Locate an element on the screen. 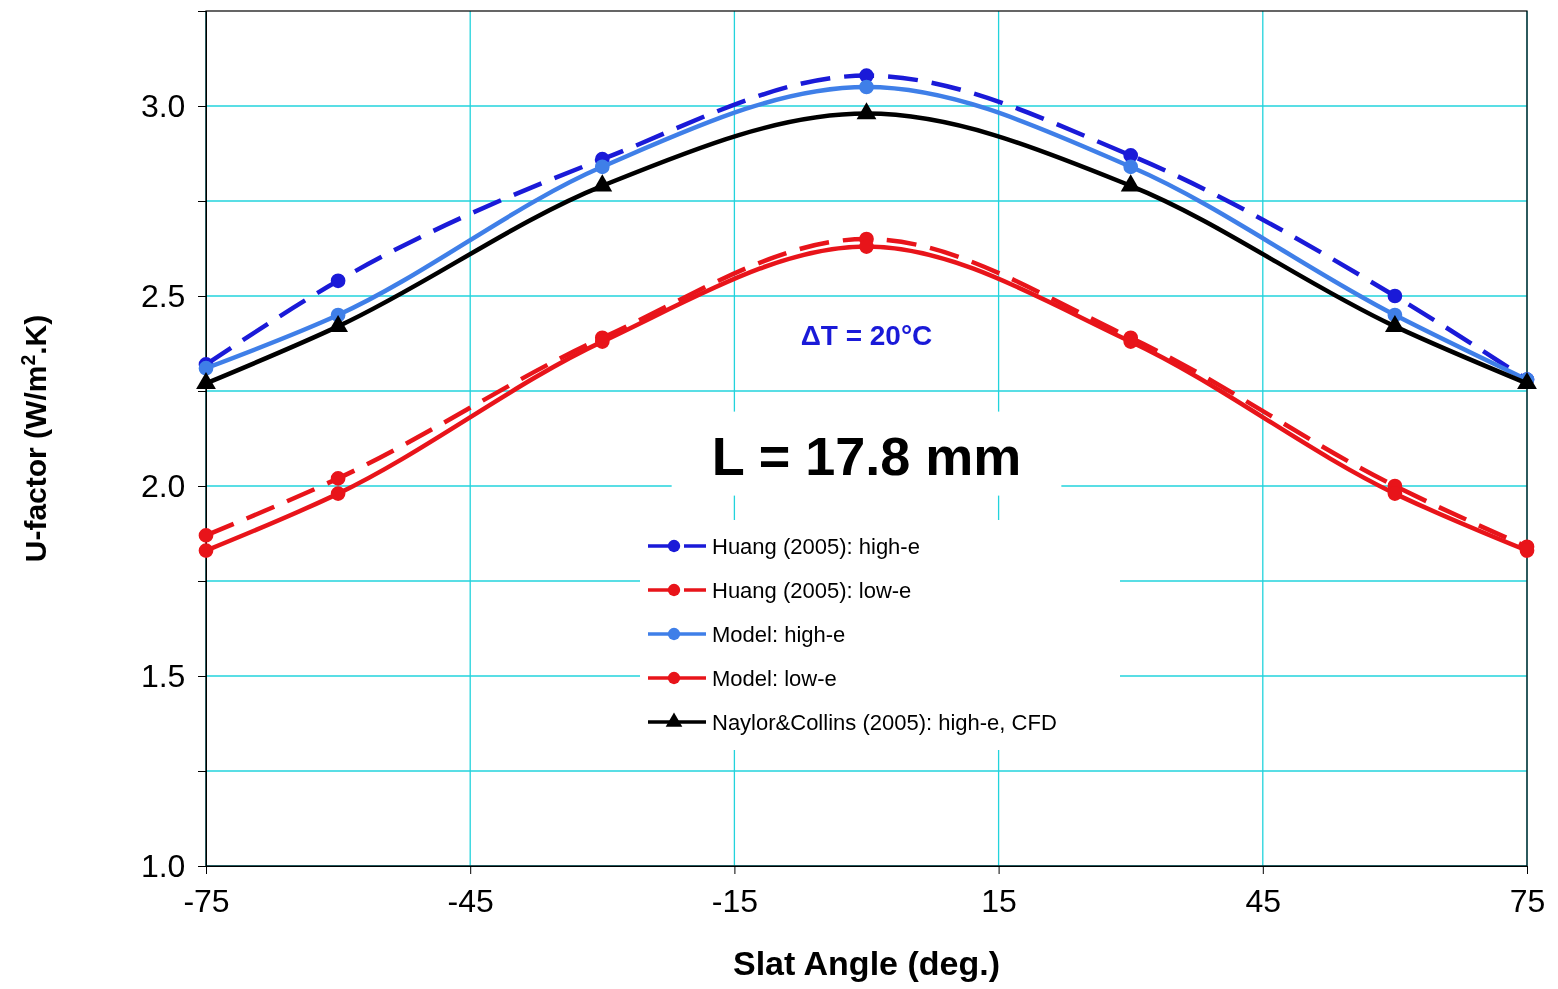 The image size is (1558, 989). x-tick-label: -45 is located at coordinates (470, 901).